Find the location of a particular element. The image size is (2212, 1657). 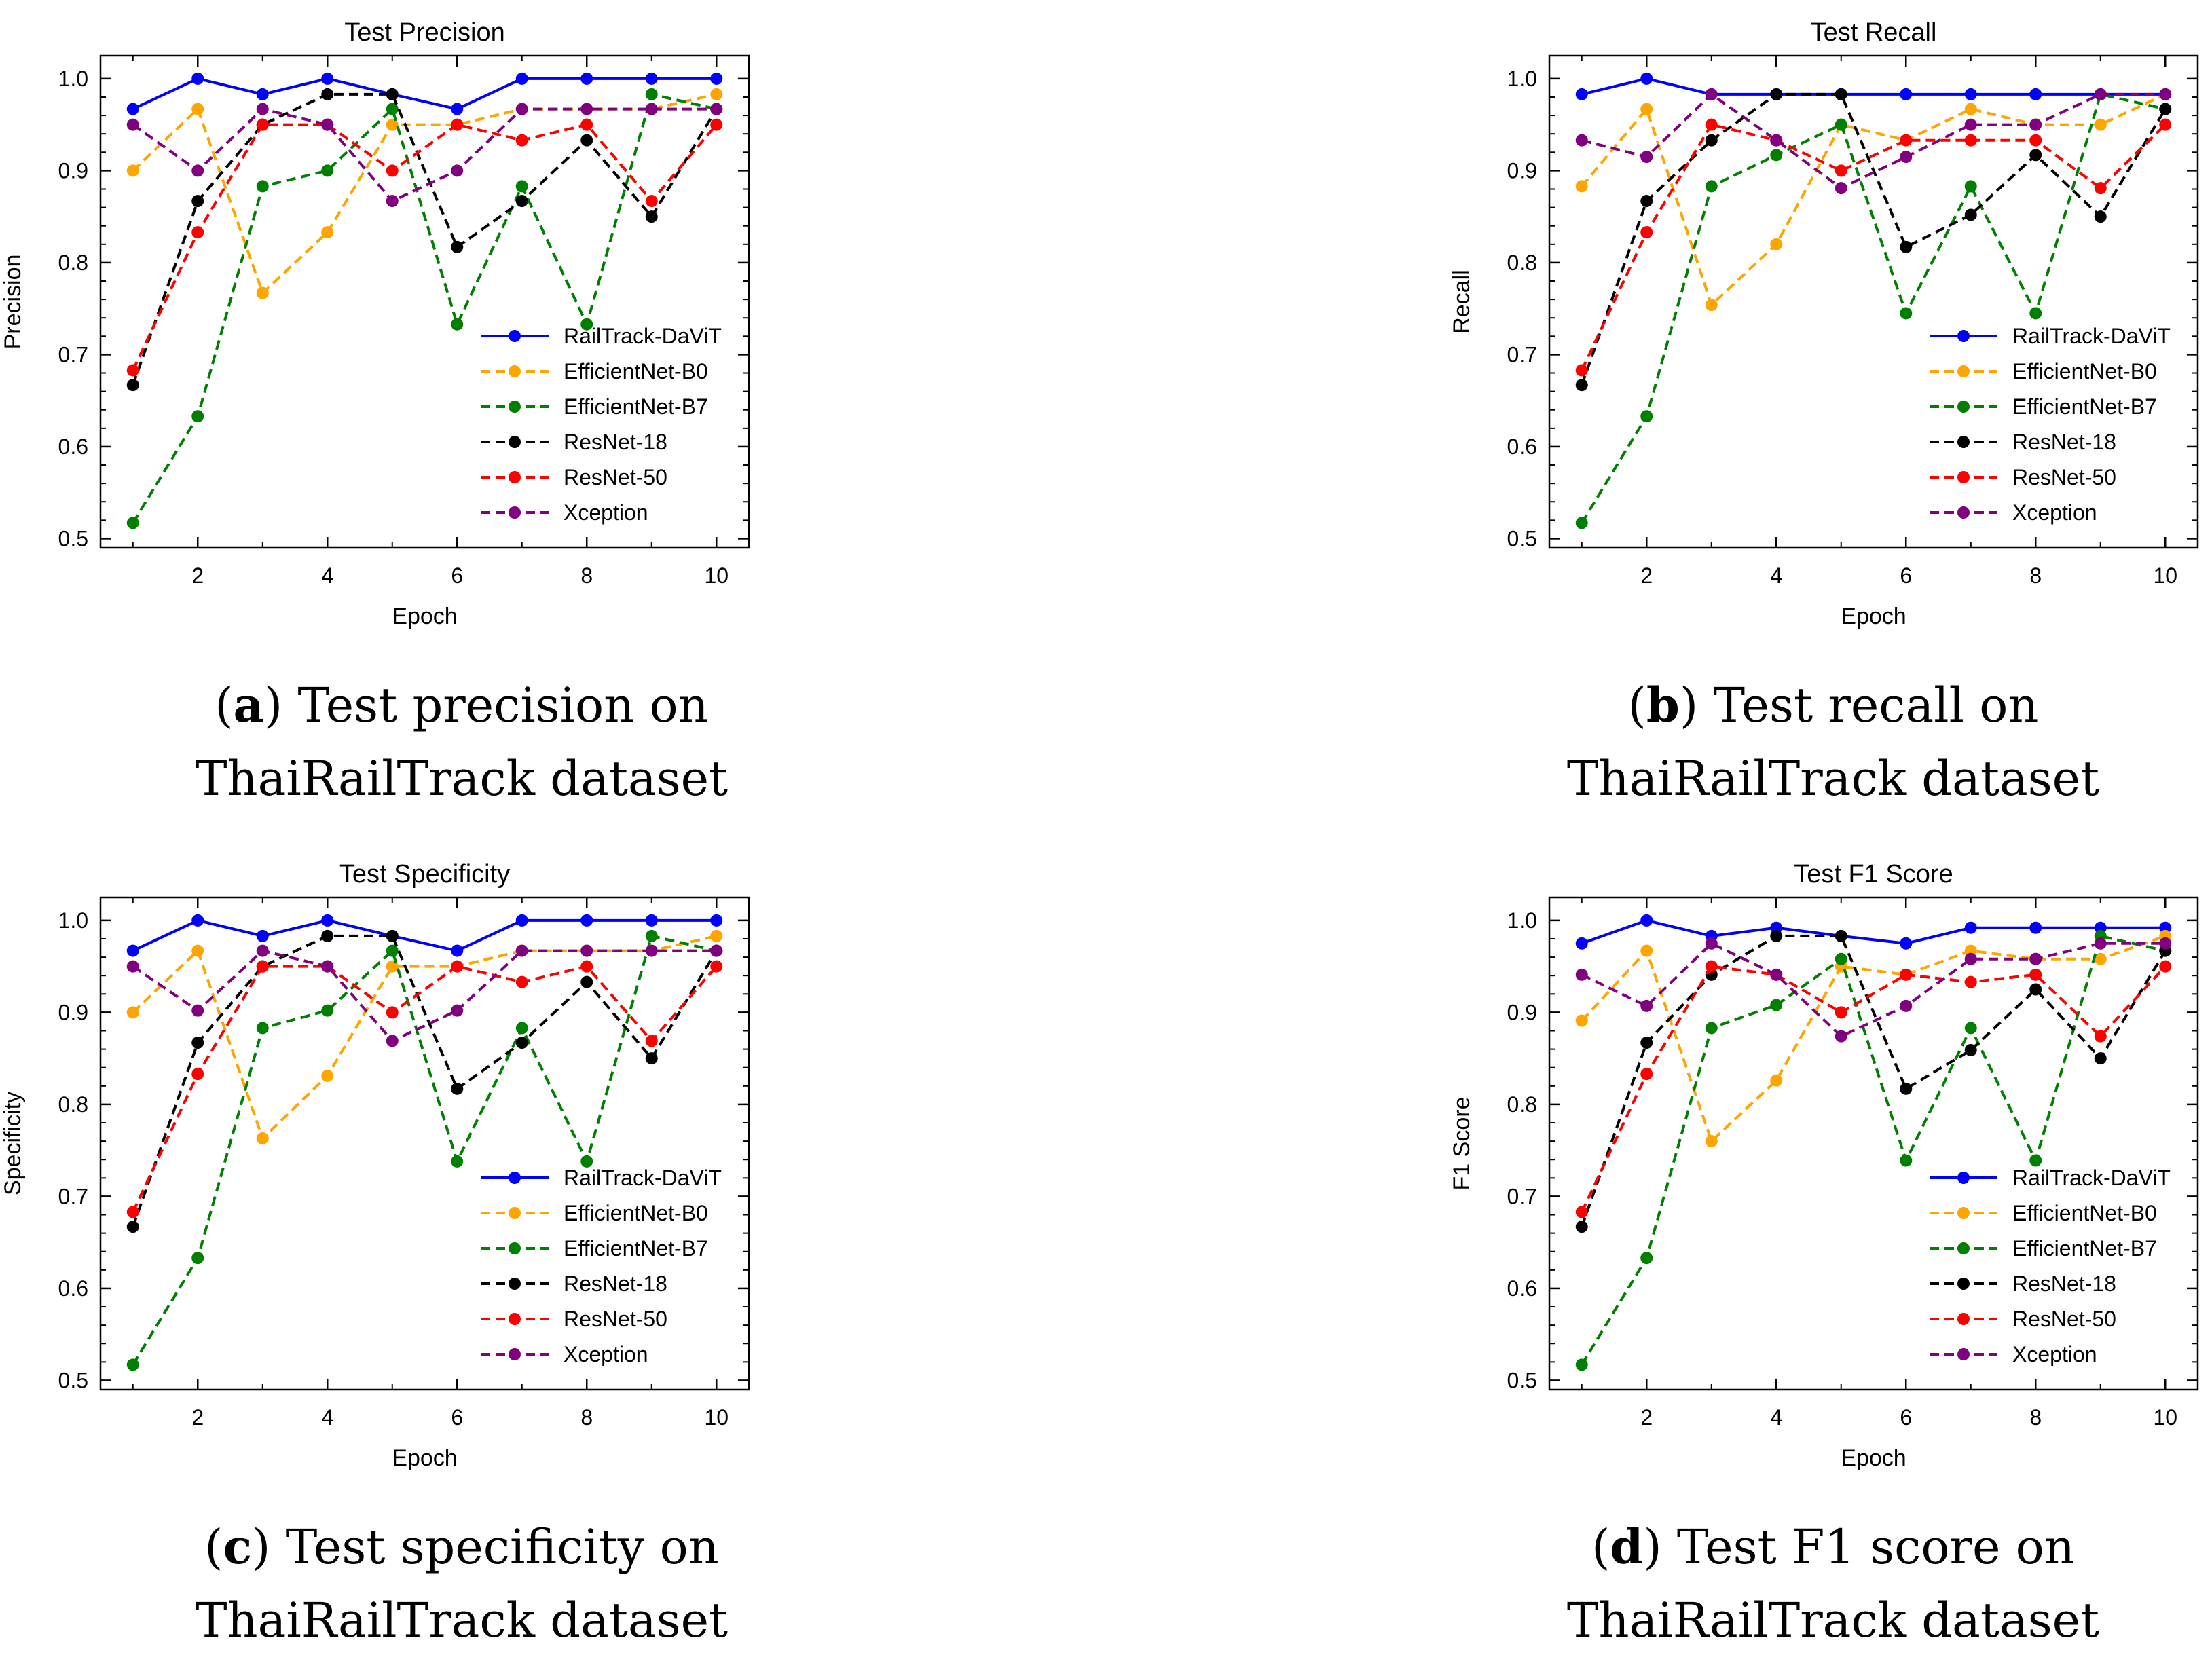

legend-label: Xception is located at coordinates (606, 1354).